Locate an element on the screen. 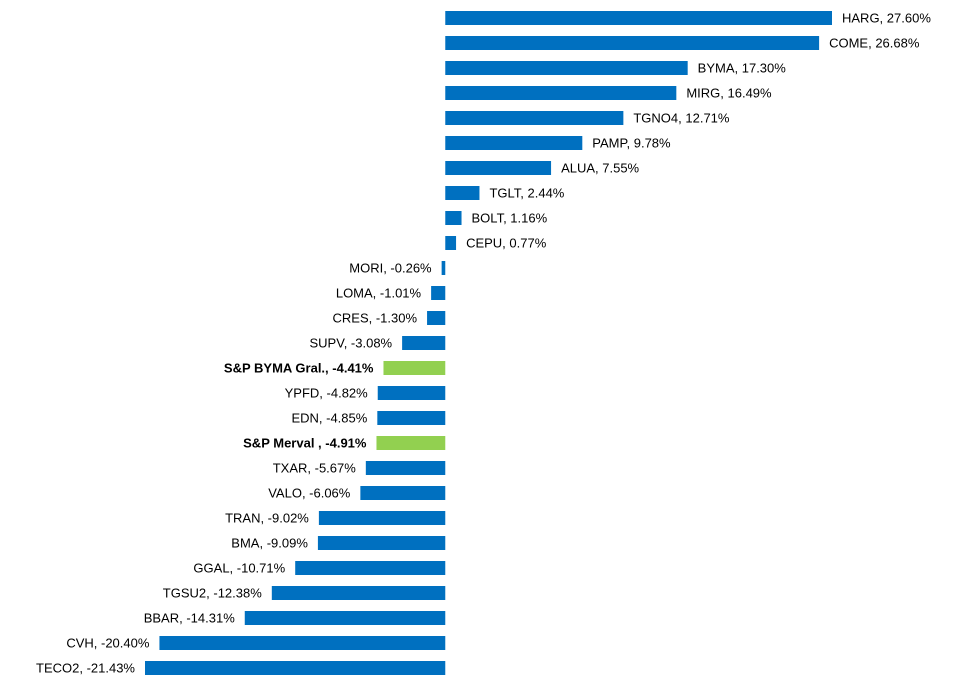  bar-label: EDN, -4.85% is located at coordinates (329, 417).